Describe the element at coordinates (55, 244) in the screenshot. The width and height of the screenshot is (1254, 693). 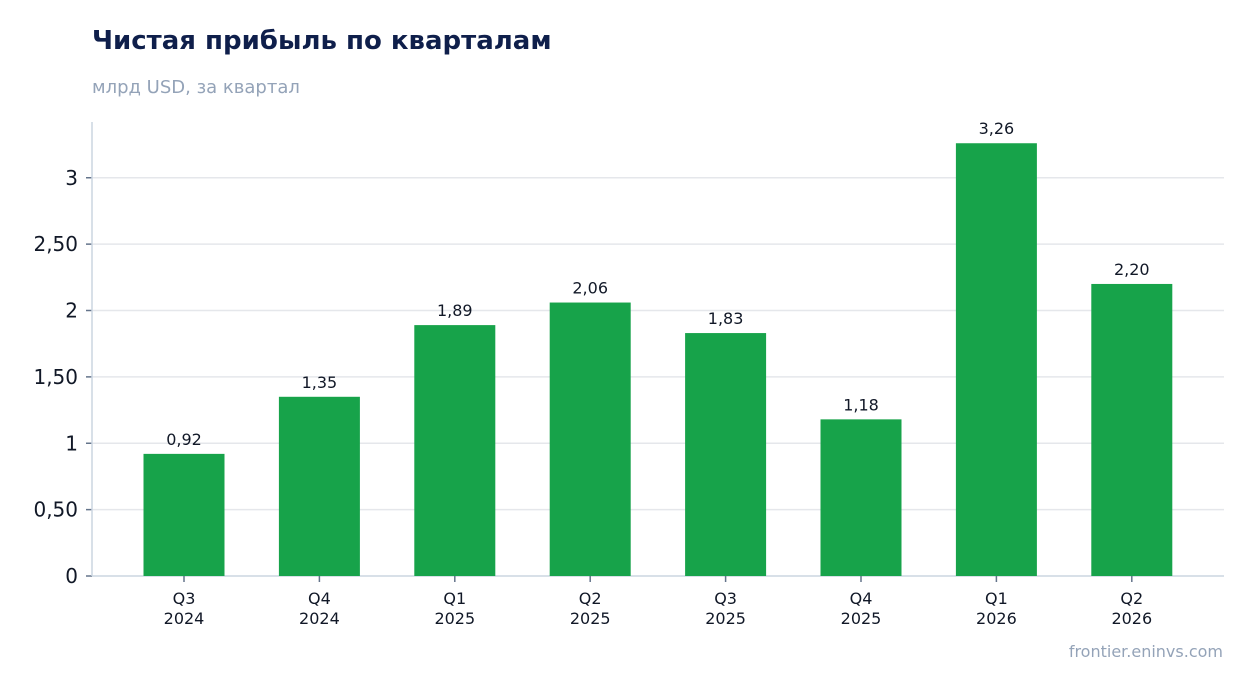
I see `y-tick-label: 2,50` at that location.